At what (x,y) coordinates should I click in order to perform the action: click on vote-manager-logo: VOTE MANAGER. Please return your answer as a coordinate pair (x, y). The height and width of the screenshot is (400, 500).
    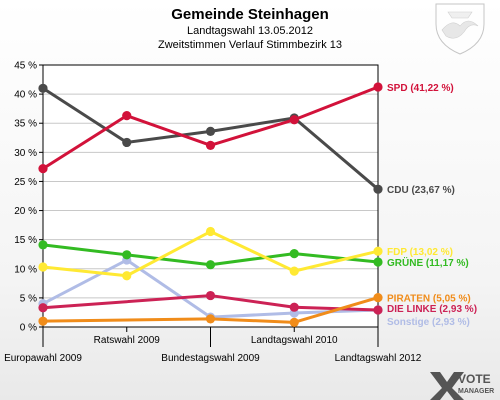
    Looking at the image, I should click on (462, 386).